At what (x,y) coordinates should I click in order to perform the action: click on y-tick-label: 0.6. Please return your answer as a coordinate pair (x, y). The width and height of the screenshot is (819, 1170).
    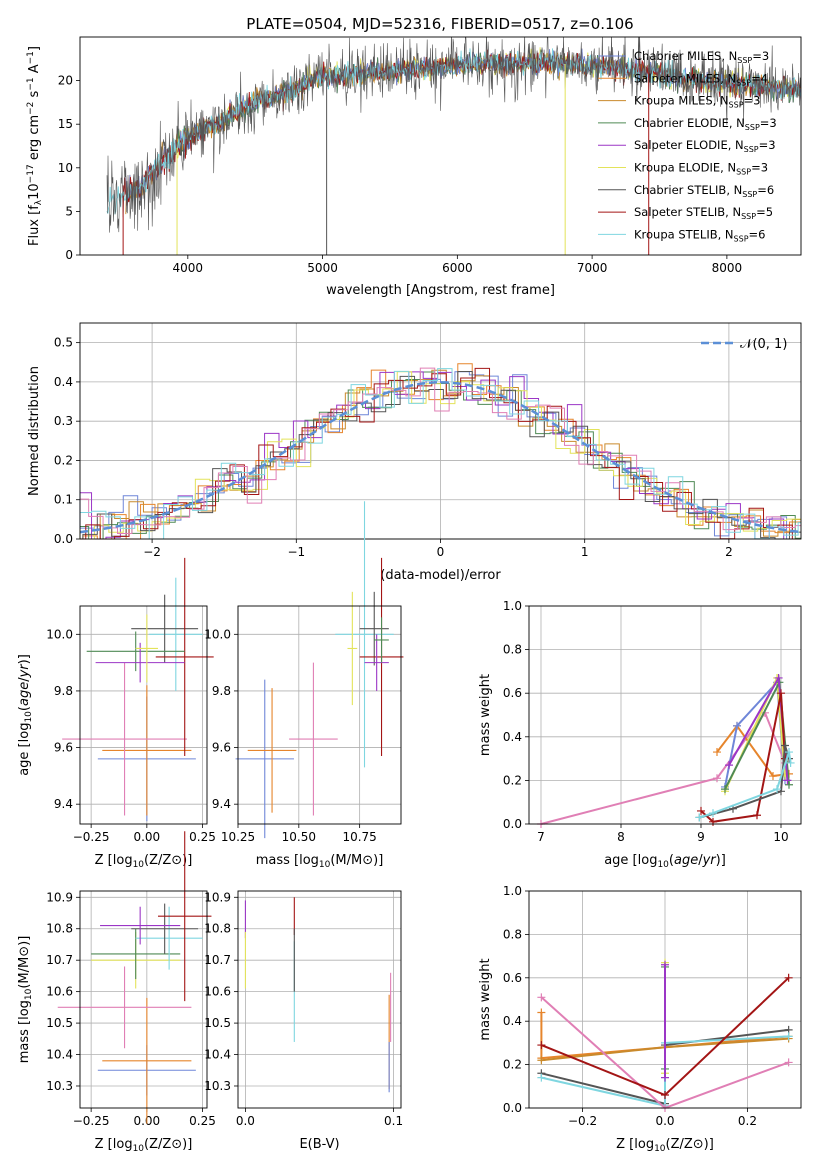
    Looking at the image, I should click on (512, 693).